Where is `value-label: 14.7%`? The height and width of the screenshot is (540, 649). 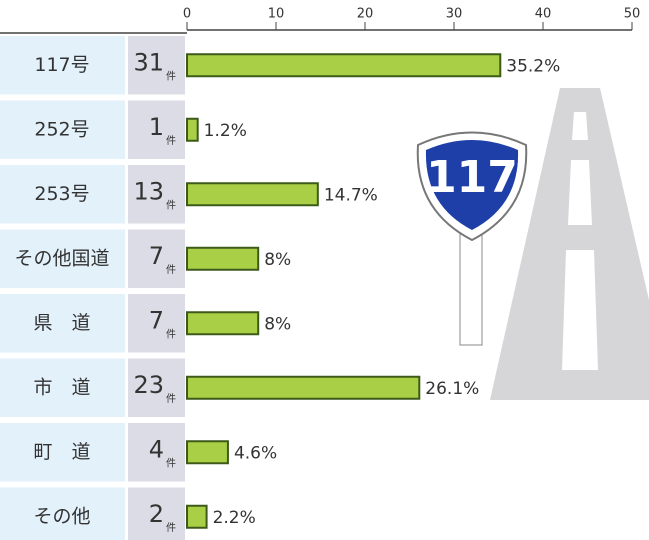
value-label: 14.7% is located at coordinates (351, 195).